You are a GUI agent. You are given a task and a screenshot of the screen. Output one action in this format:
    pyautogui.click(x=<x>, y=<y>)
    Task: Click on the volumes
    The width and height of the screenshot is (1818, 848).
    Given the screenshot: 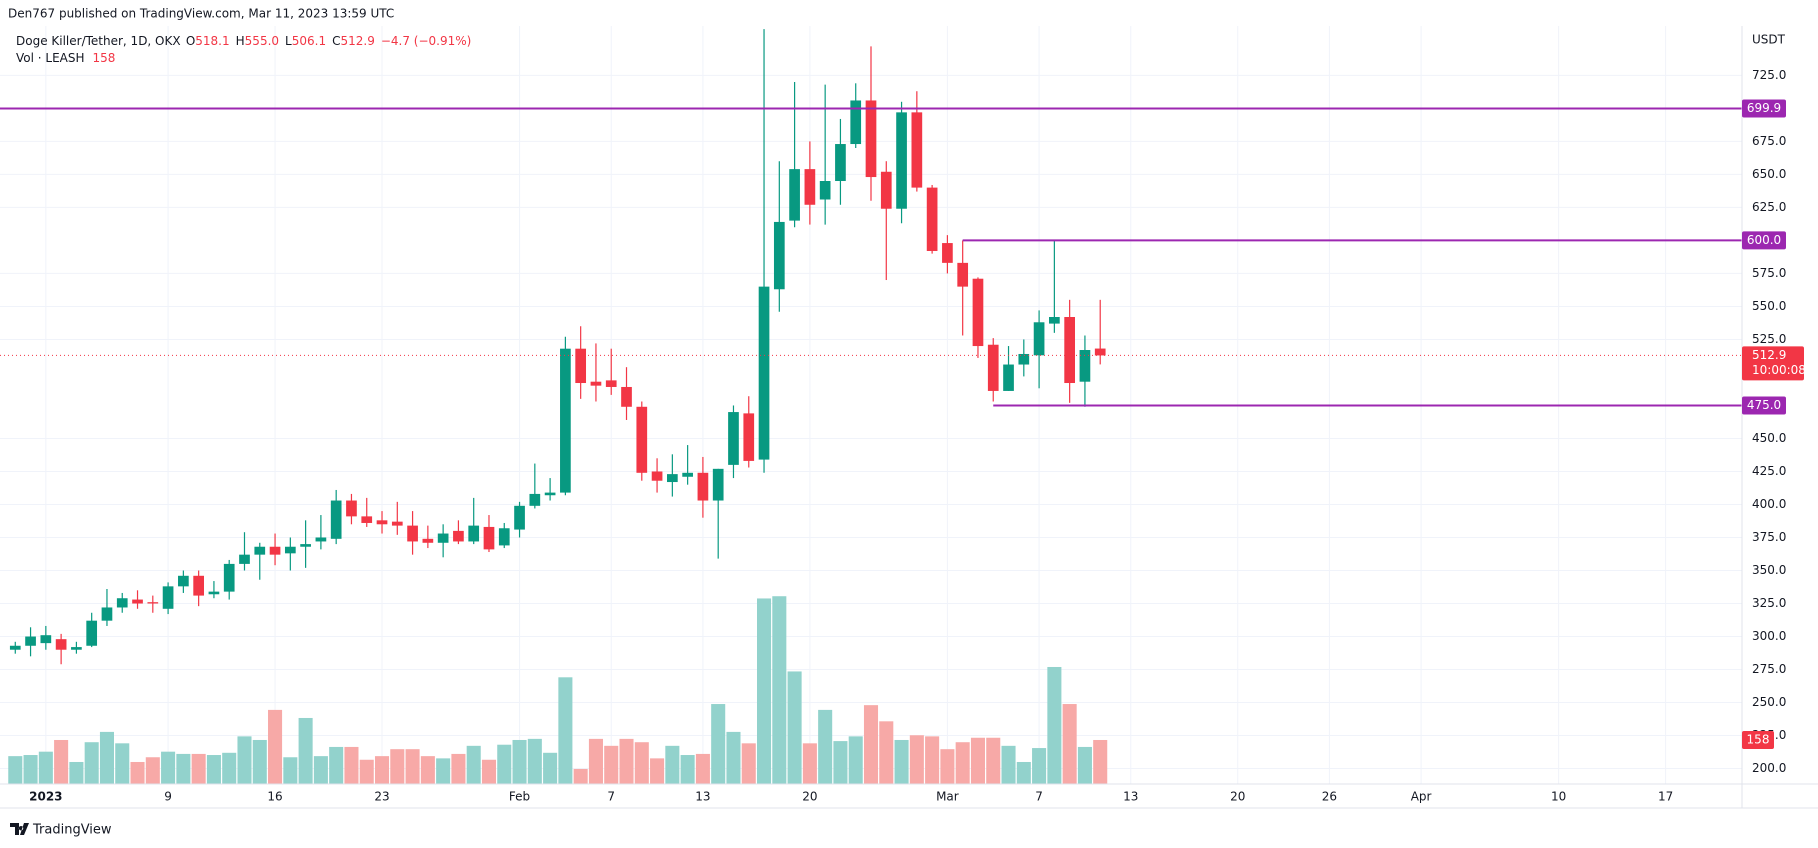 What is the action you would take?
    pyautogui.click(x=558, y=690)
    